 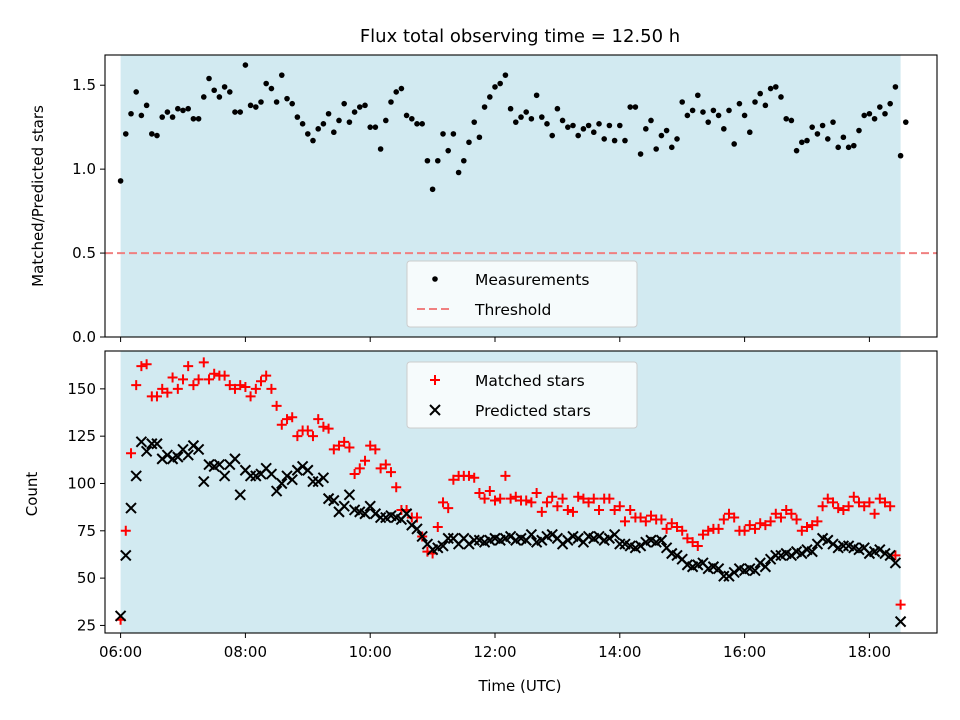 I want to click on y-tick-label: 150, so click(x=81, y=389).